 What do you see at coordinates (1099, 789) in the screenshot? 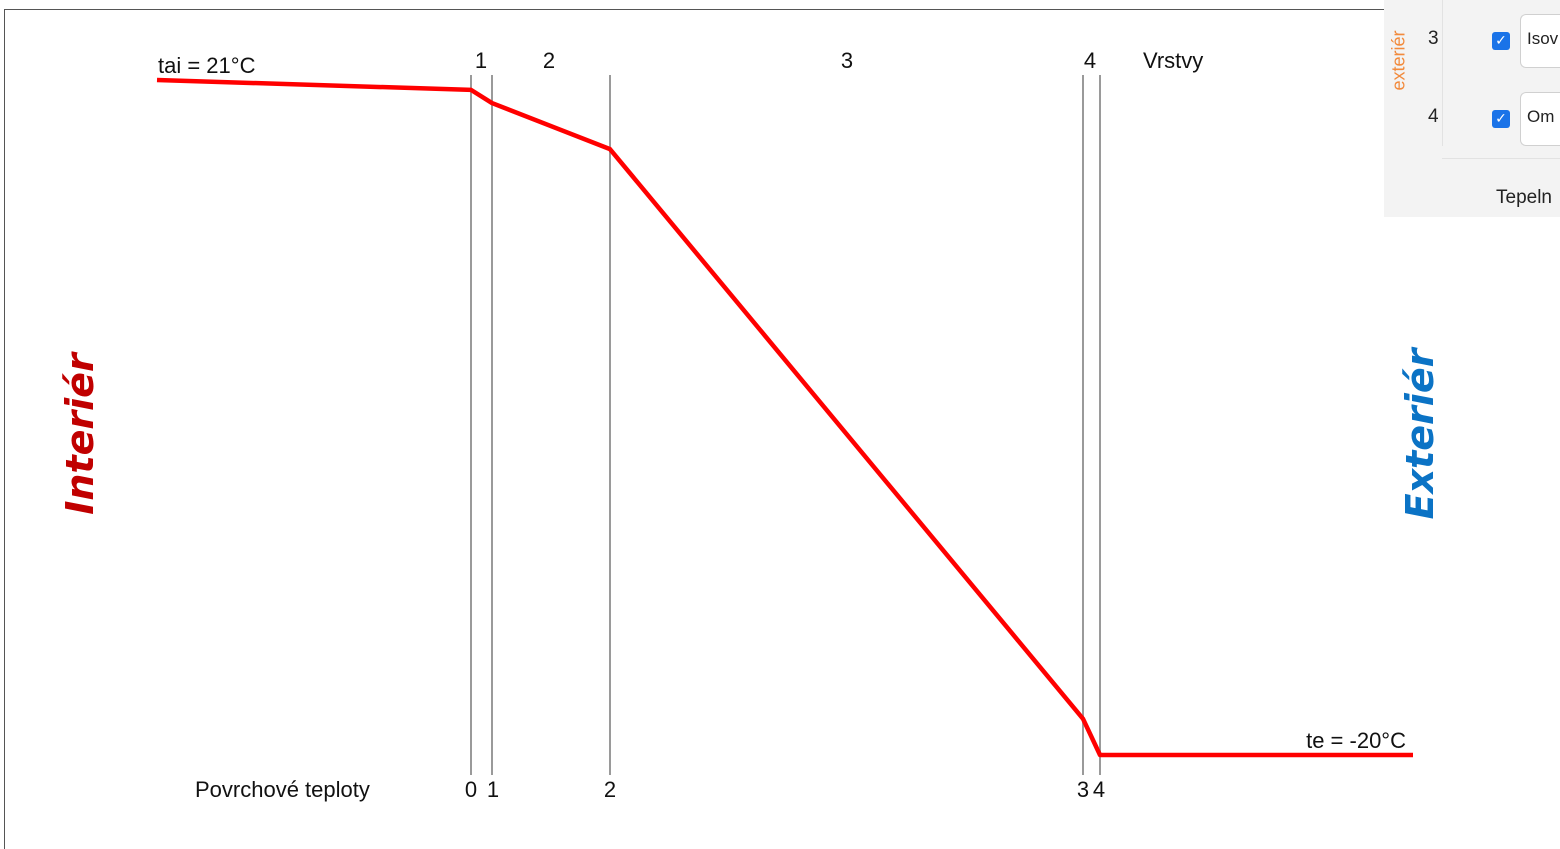
I see `boundary-number-label: 4` at bounding box center [1099, 789].